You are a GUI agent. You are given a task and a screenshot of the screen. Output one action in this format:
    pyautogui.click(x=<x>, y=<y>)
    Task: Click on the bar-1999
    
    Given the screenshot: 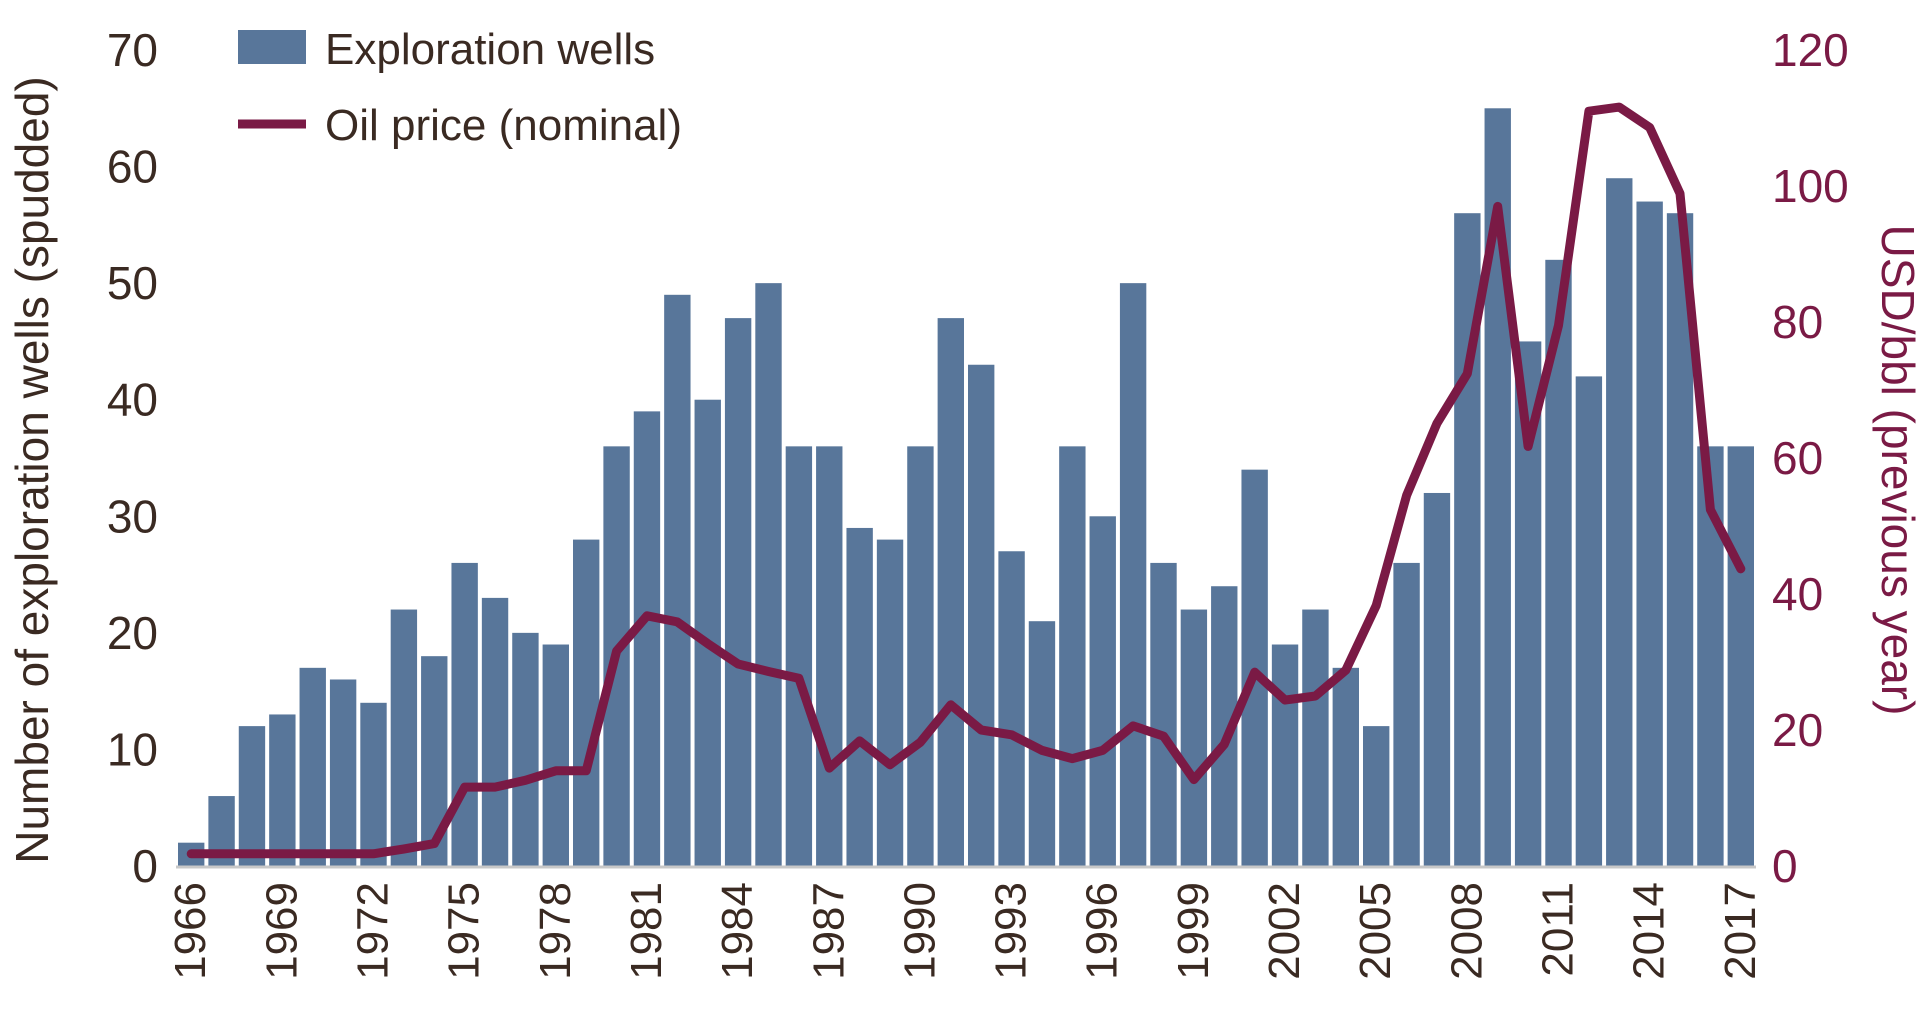 What is the action you would take?
    pyautogui.click(x=1194, y=737)
    